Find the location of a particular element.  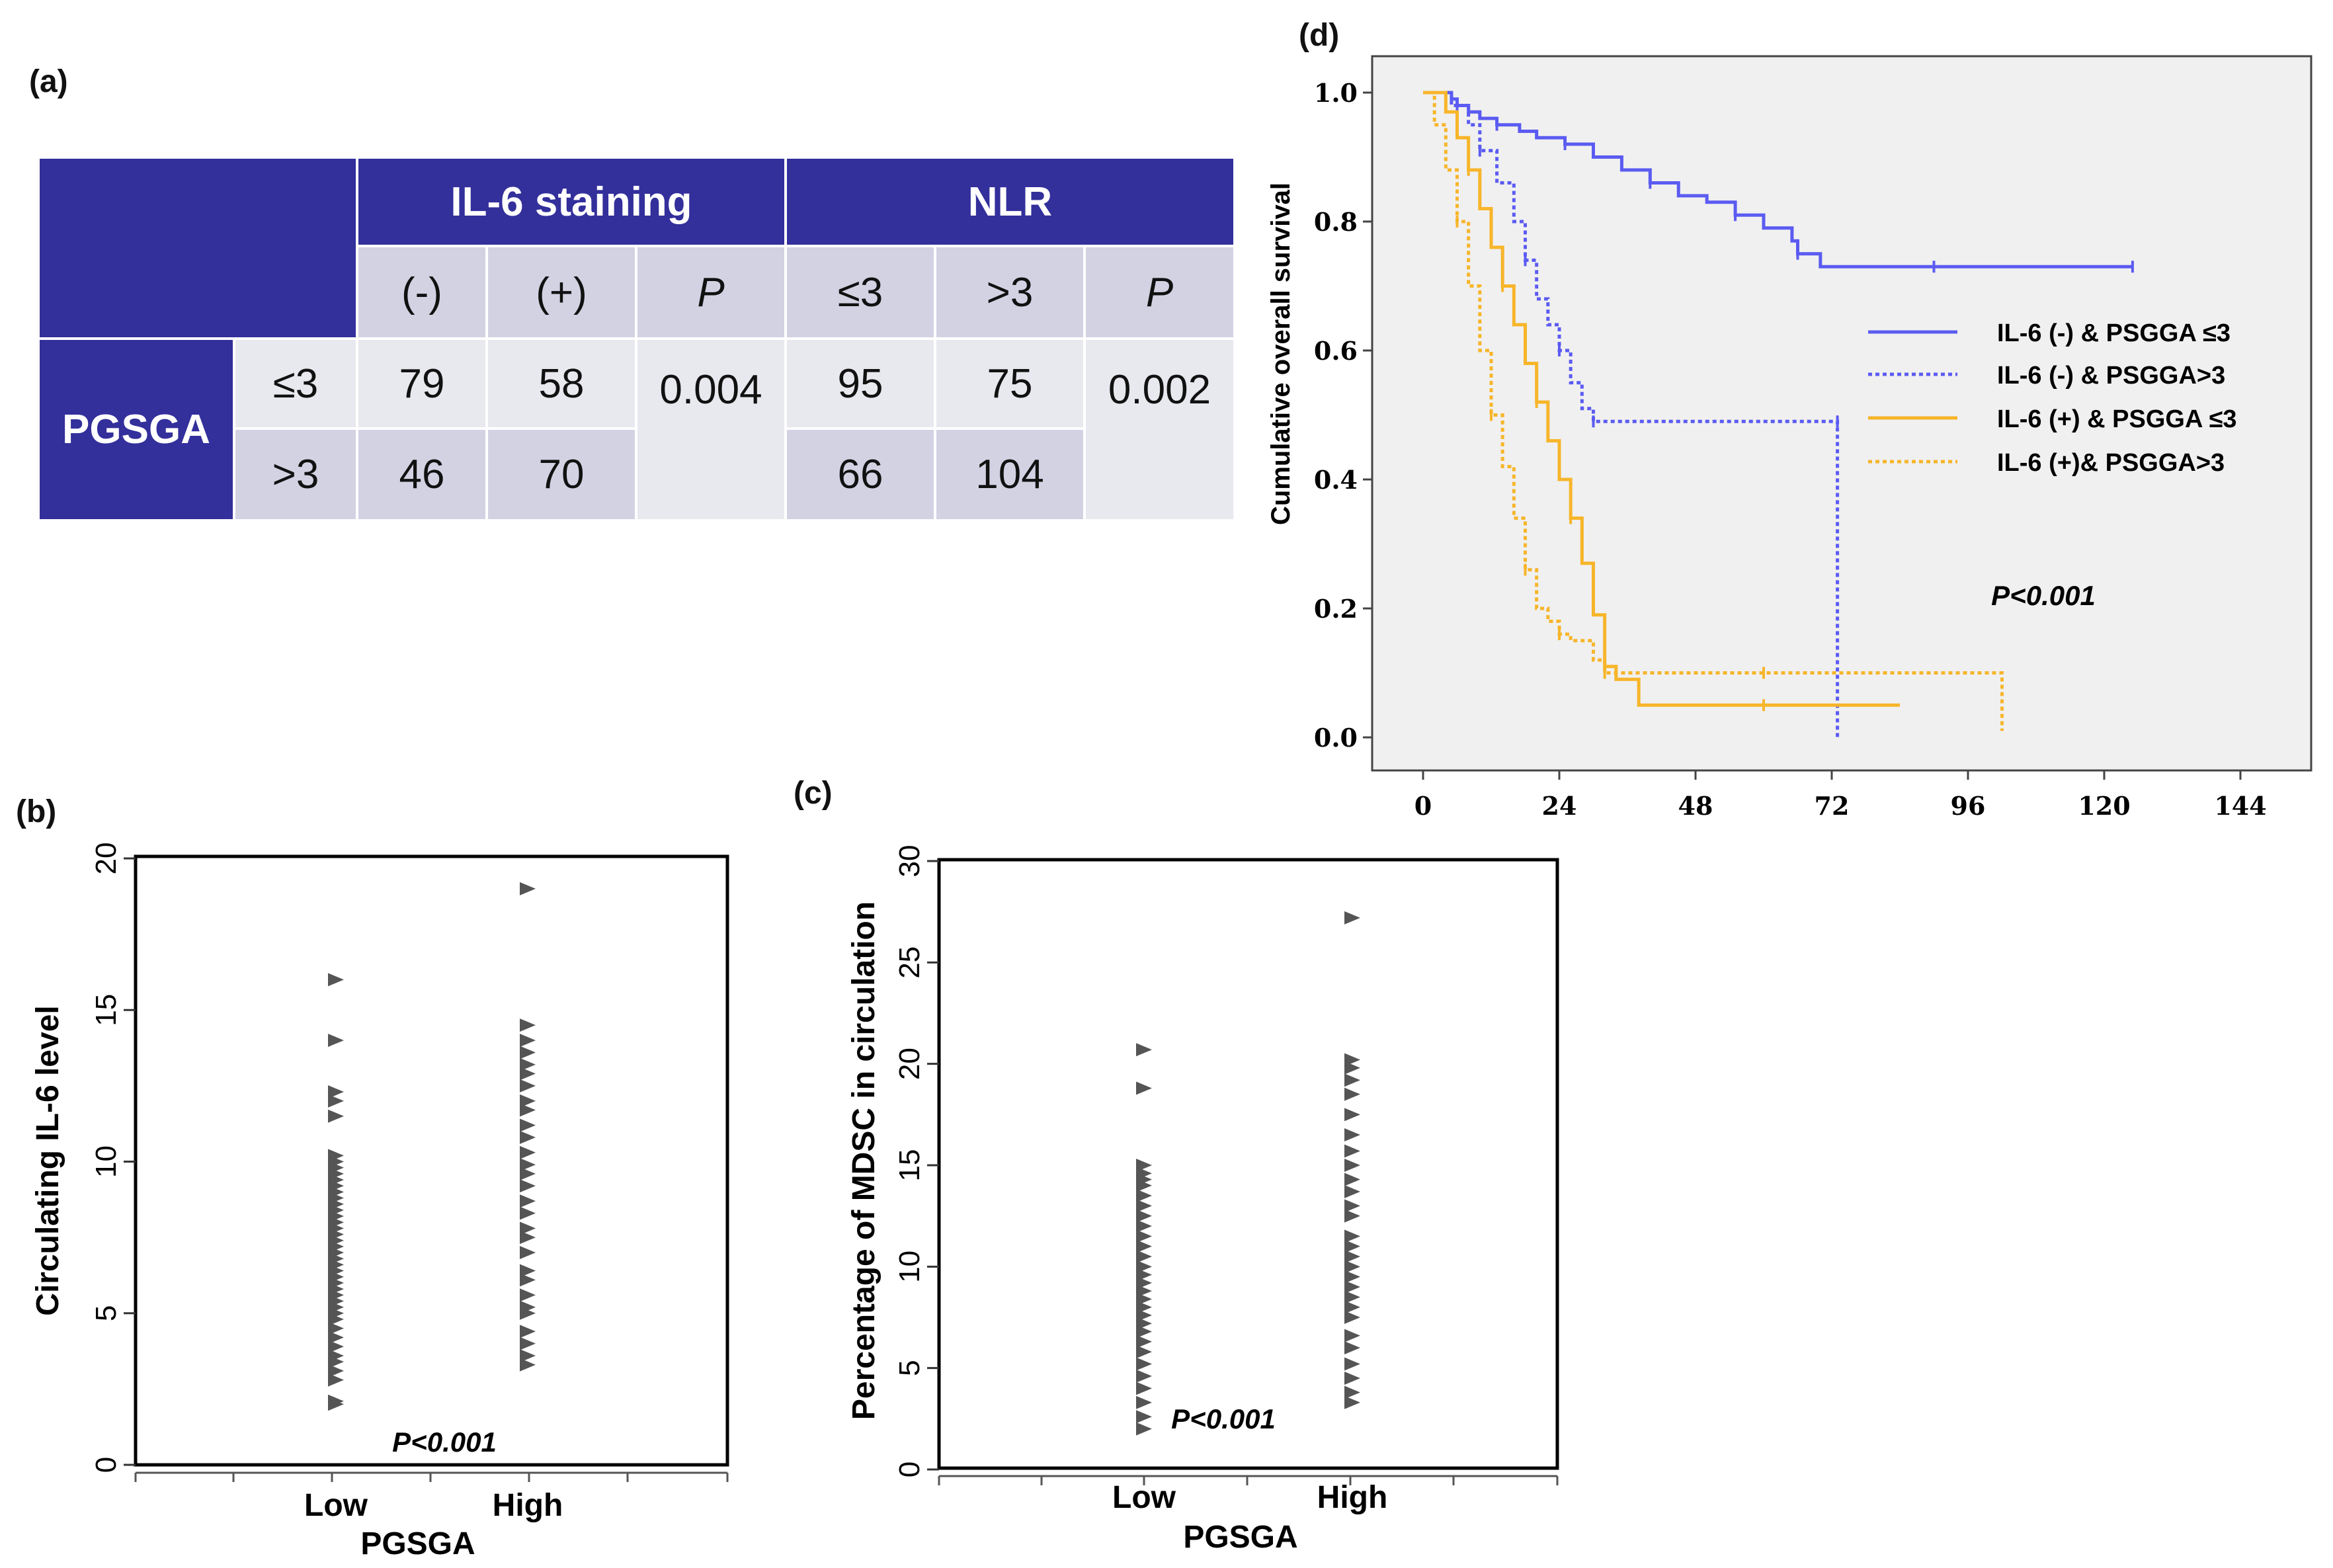

legend-label: IL-6 (+) & PSGGA ≤3 is located at coordinates (2117, 419).